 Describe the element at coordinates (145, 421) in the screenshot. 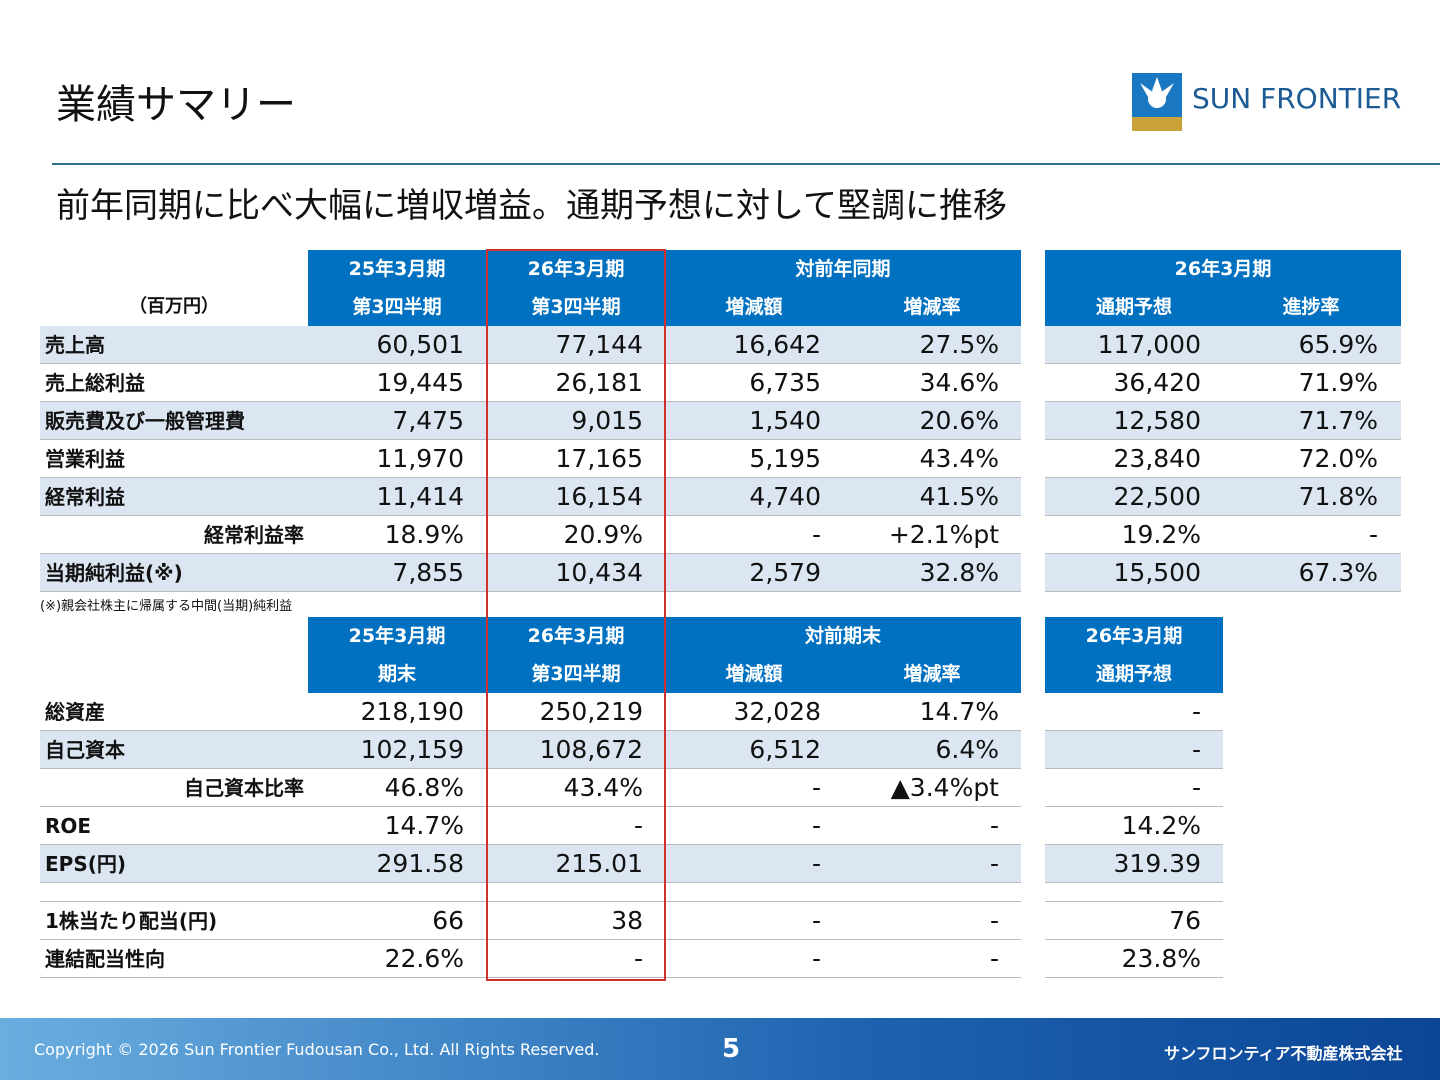

I see `row-label: 販売費及び一般管理費` at that location.